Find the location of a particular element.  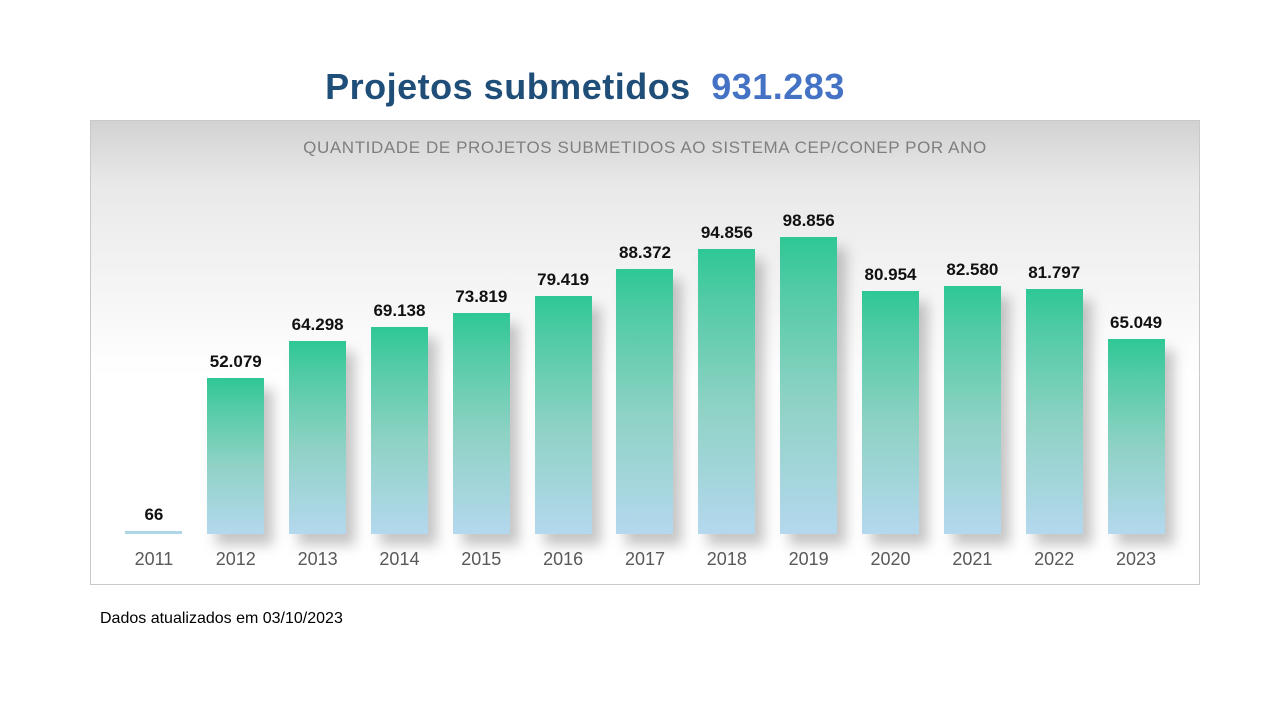

bar-column: 82.580 2021 is located at coordinates (972, 419).